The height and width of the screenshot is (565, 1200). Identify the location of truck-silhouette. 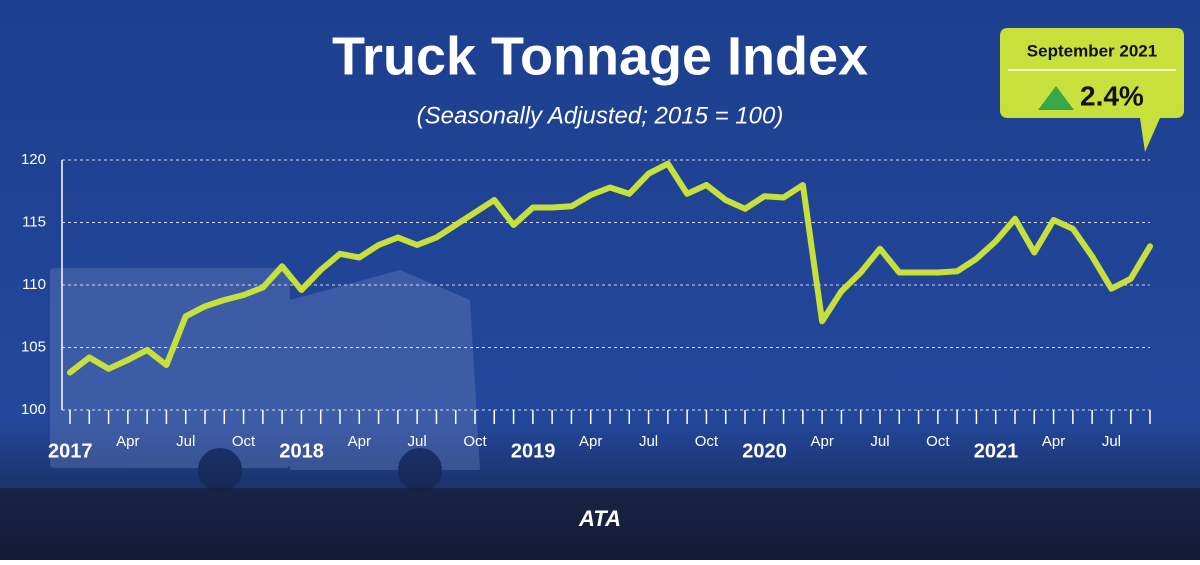
(265, 380).